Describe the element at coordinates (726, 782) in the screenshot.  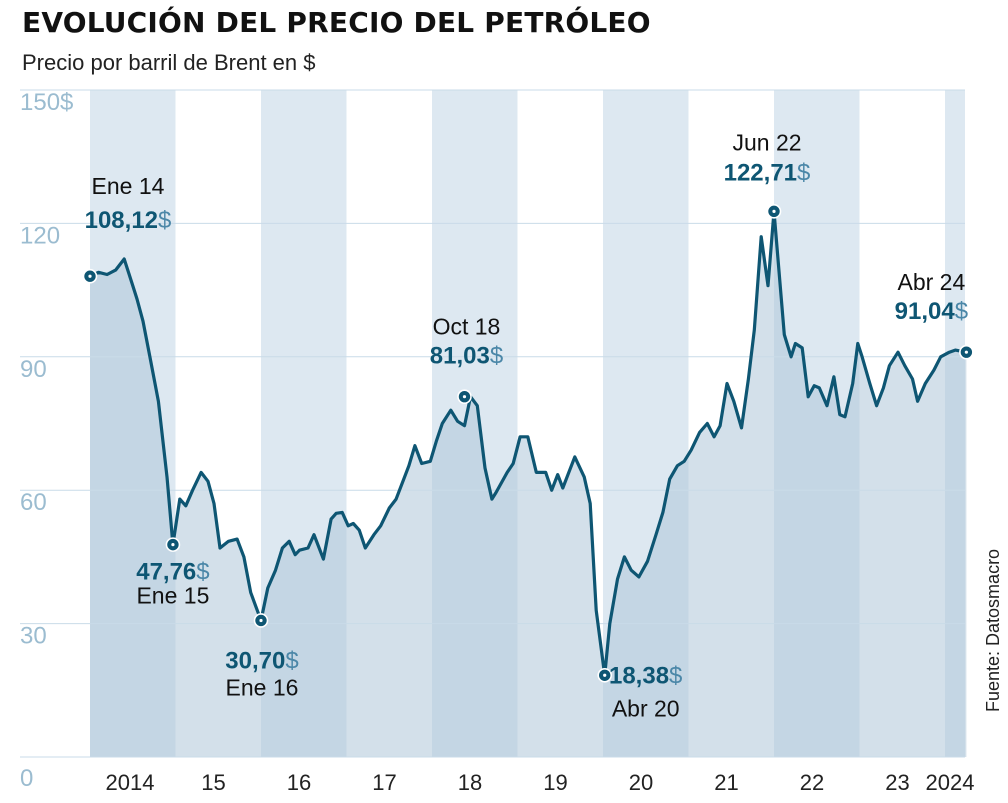
I see `x-tick-label: 21` at that location.